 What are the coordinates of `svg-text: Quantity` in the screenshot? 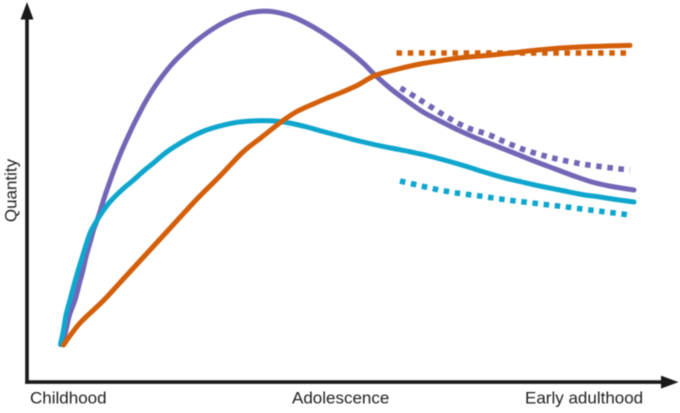 It's located at (11, 190).